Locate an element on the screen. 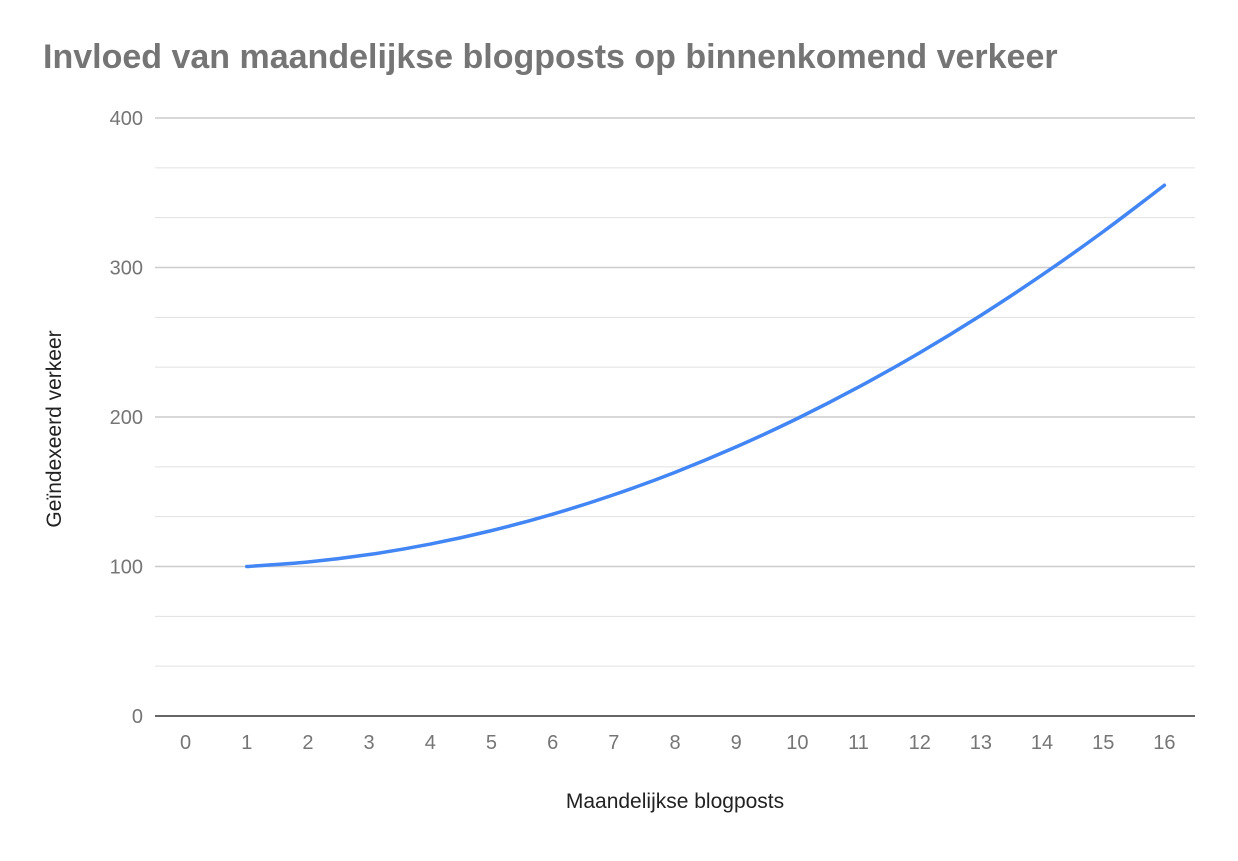 The image size is (1238, 861). x-tick-label: 0 is located at coordinates (185, 743).